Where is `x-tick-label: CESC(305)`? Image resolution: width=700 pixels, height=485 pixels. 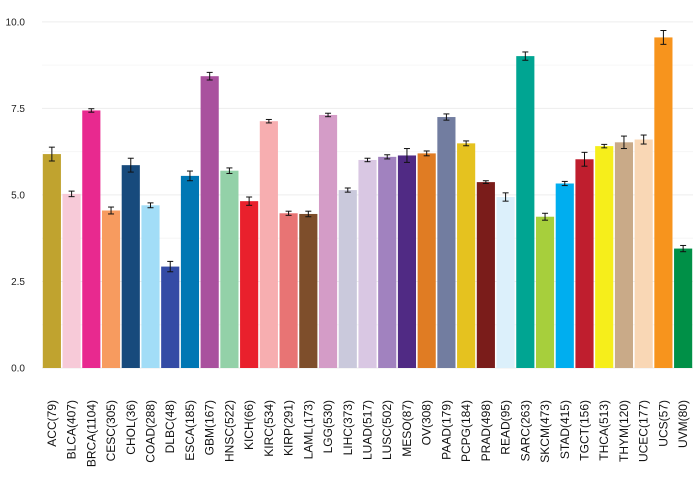 x-tick-label: CESC(305) is located at coordinates (111, 430).